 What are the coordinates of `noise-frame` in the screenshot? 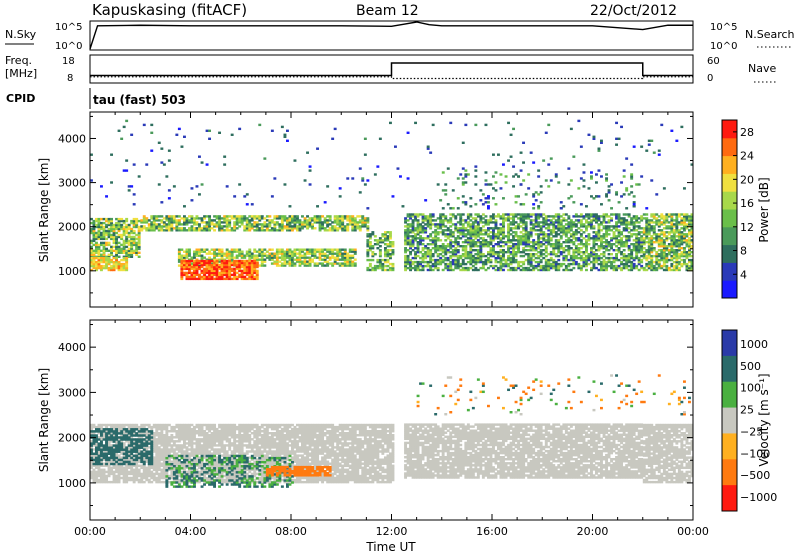 It's located at (391, 35).